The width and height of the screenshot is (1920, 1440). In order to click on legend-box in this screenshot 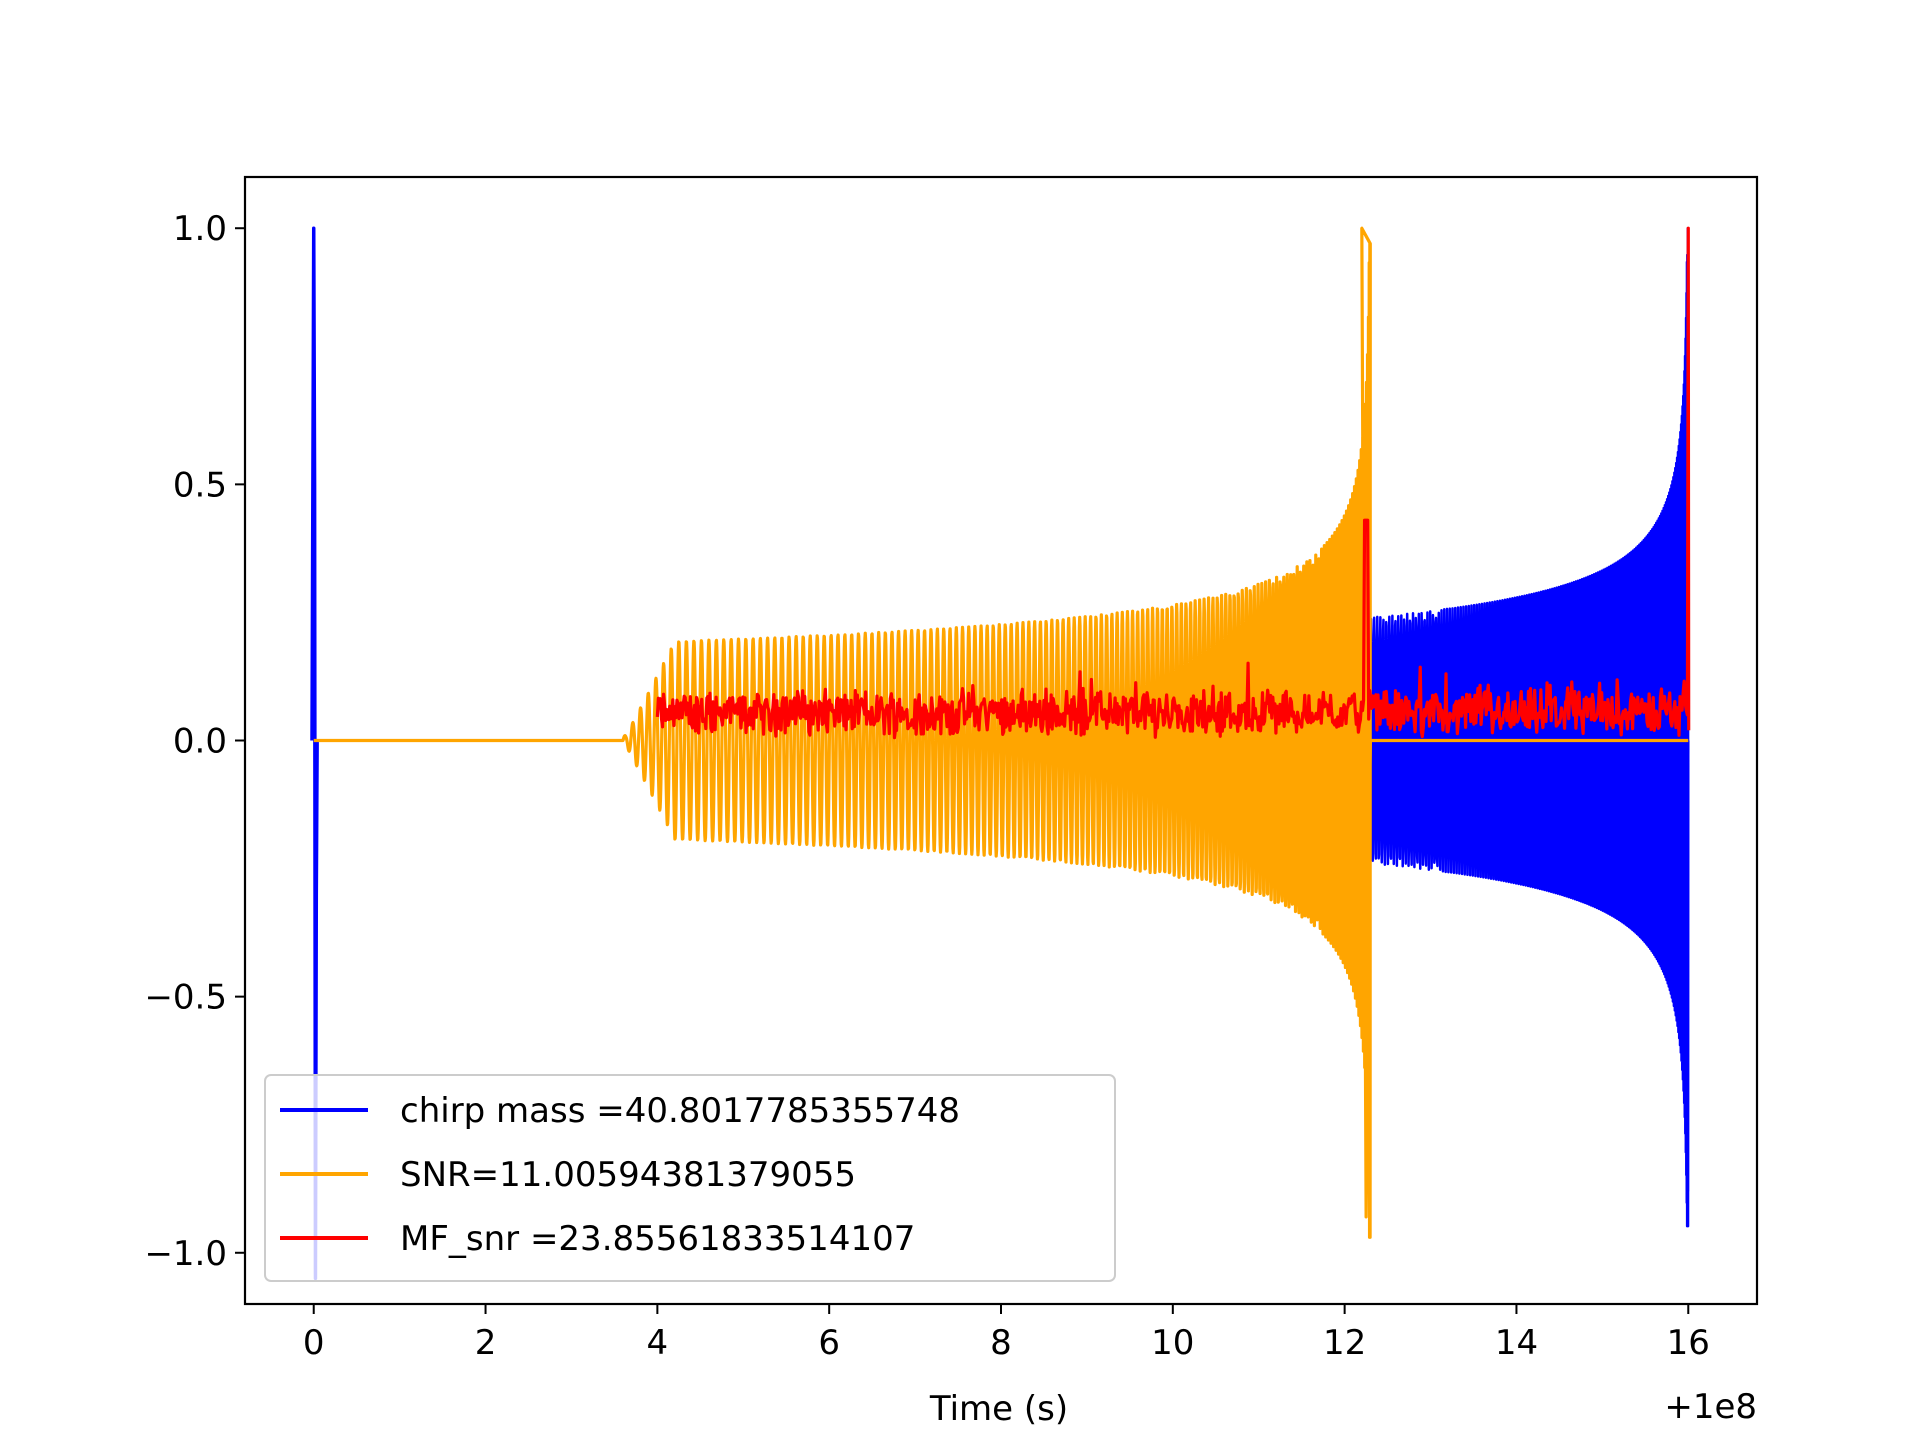, I will do `click(690, 1178)`.